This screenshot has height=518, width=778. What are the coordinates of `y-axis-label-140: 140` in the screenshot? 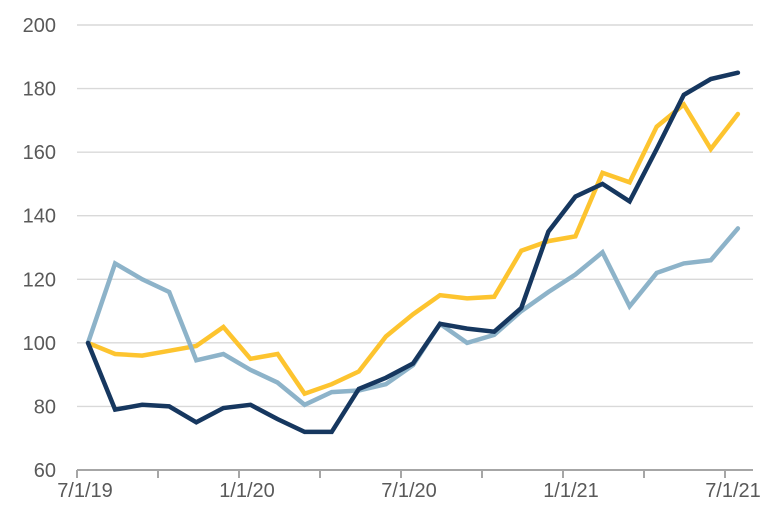 It's located at (39, 217).